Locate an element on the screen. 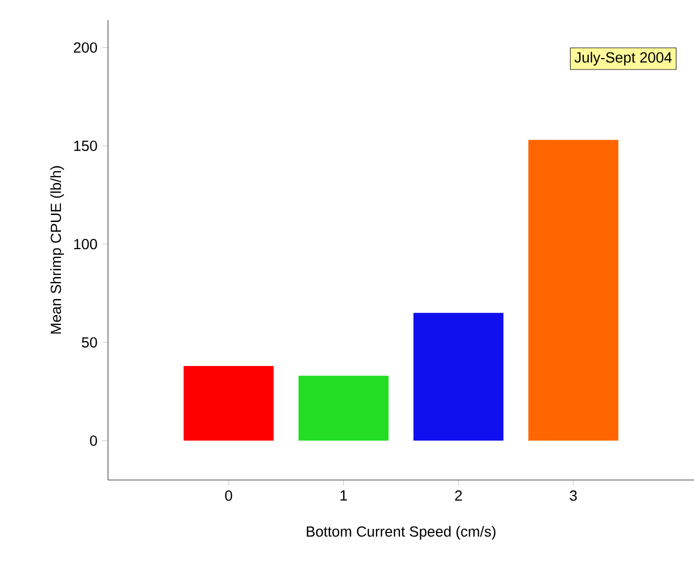  y-tick-label: 100 is located at coordinates (86, 244).